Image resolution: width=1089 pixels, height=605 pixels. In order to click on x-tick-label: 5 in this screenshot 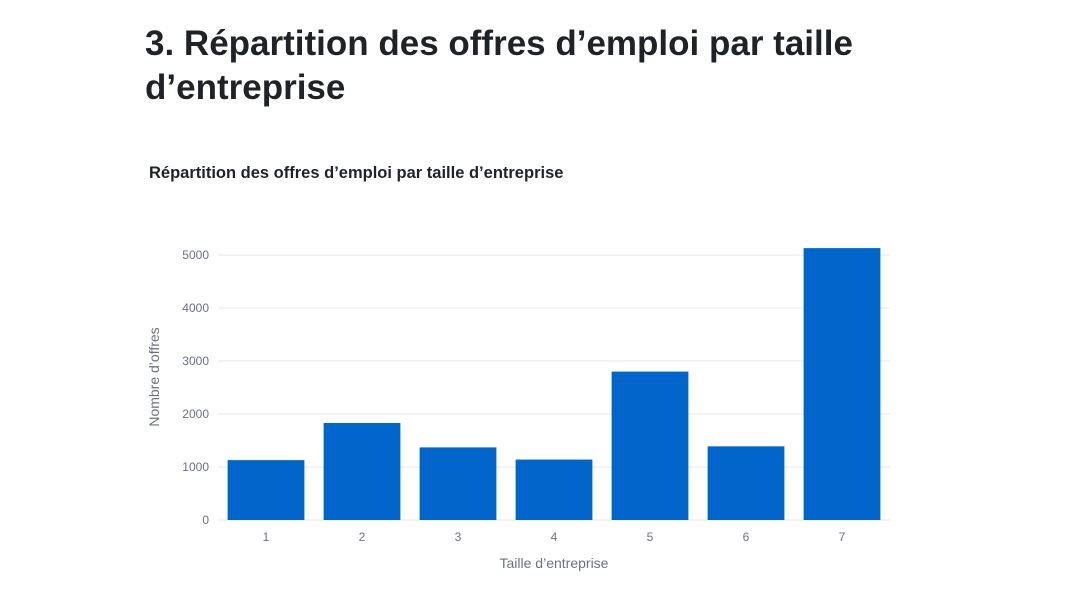, I will do `click(650, 537)`.